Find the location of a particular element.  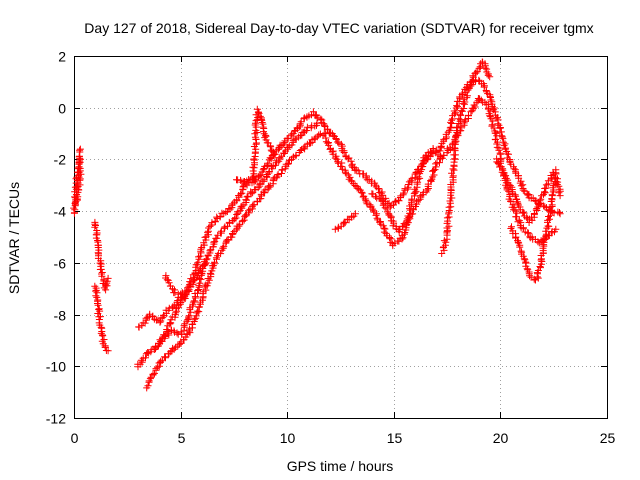

series-track-i is located at coordinates (175, 286).